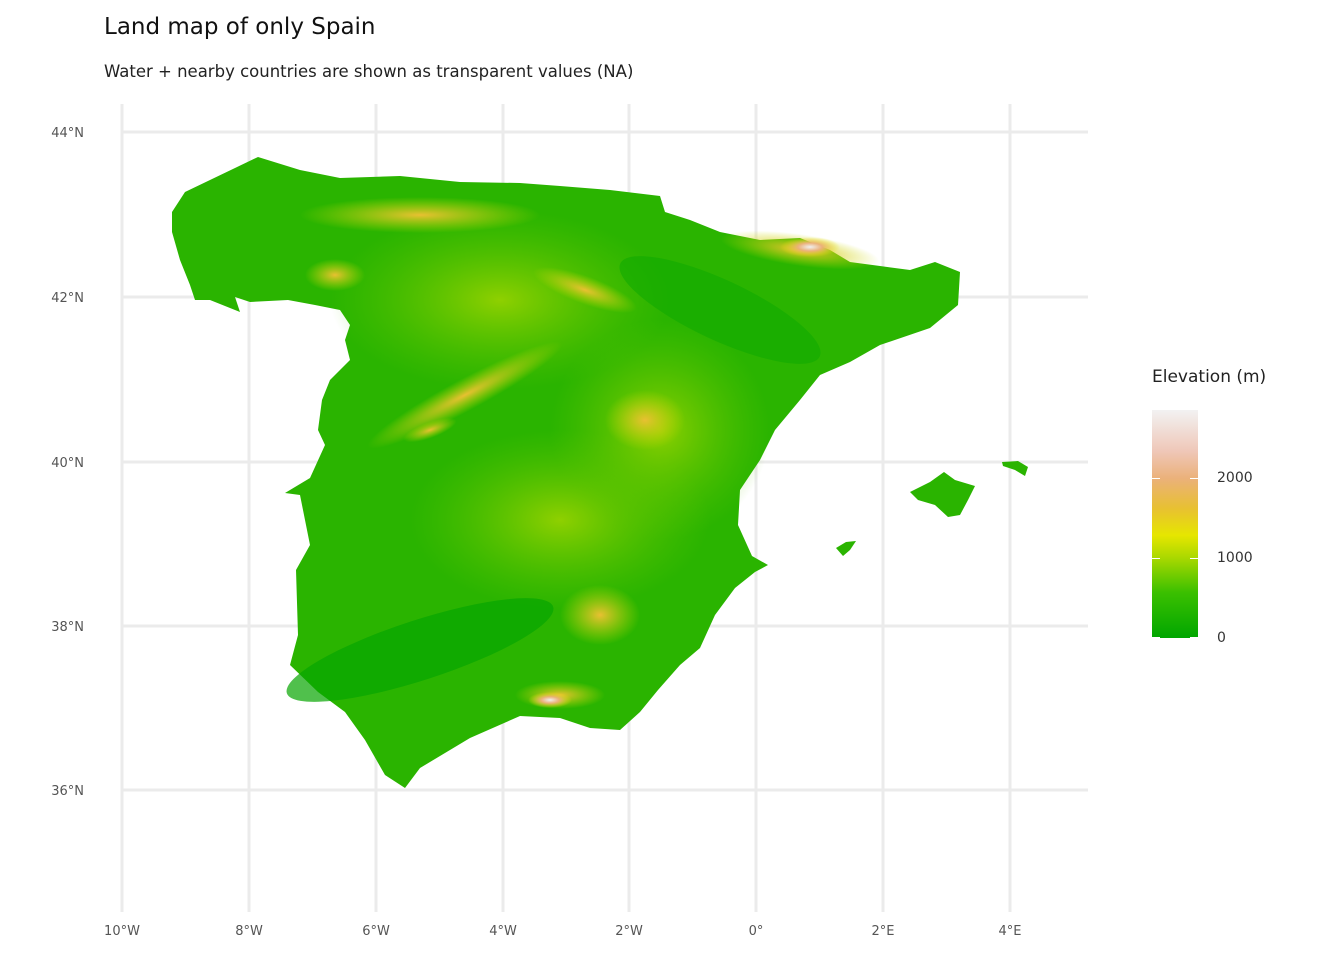 Image resolution: width=1344 pixels, height=960 pixels. What do you see at coordinates (376, 931) in the screenshot?
I see `lon-tick-label: 6°W` at bounding box center [376, 931].